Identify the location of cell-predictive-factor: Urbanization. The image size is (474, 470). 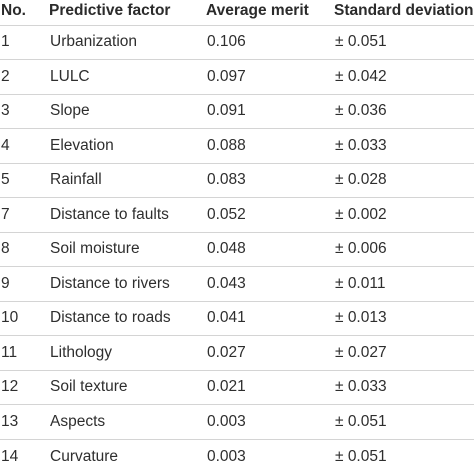
(126, 42).